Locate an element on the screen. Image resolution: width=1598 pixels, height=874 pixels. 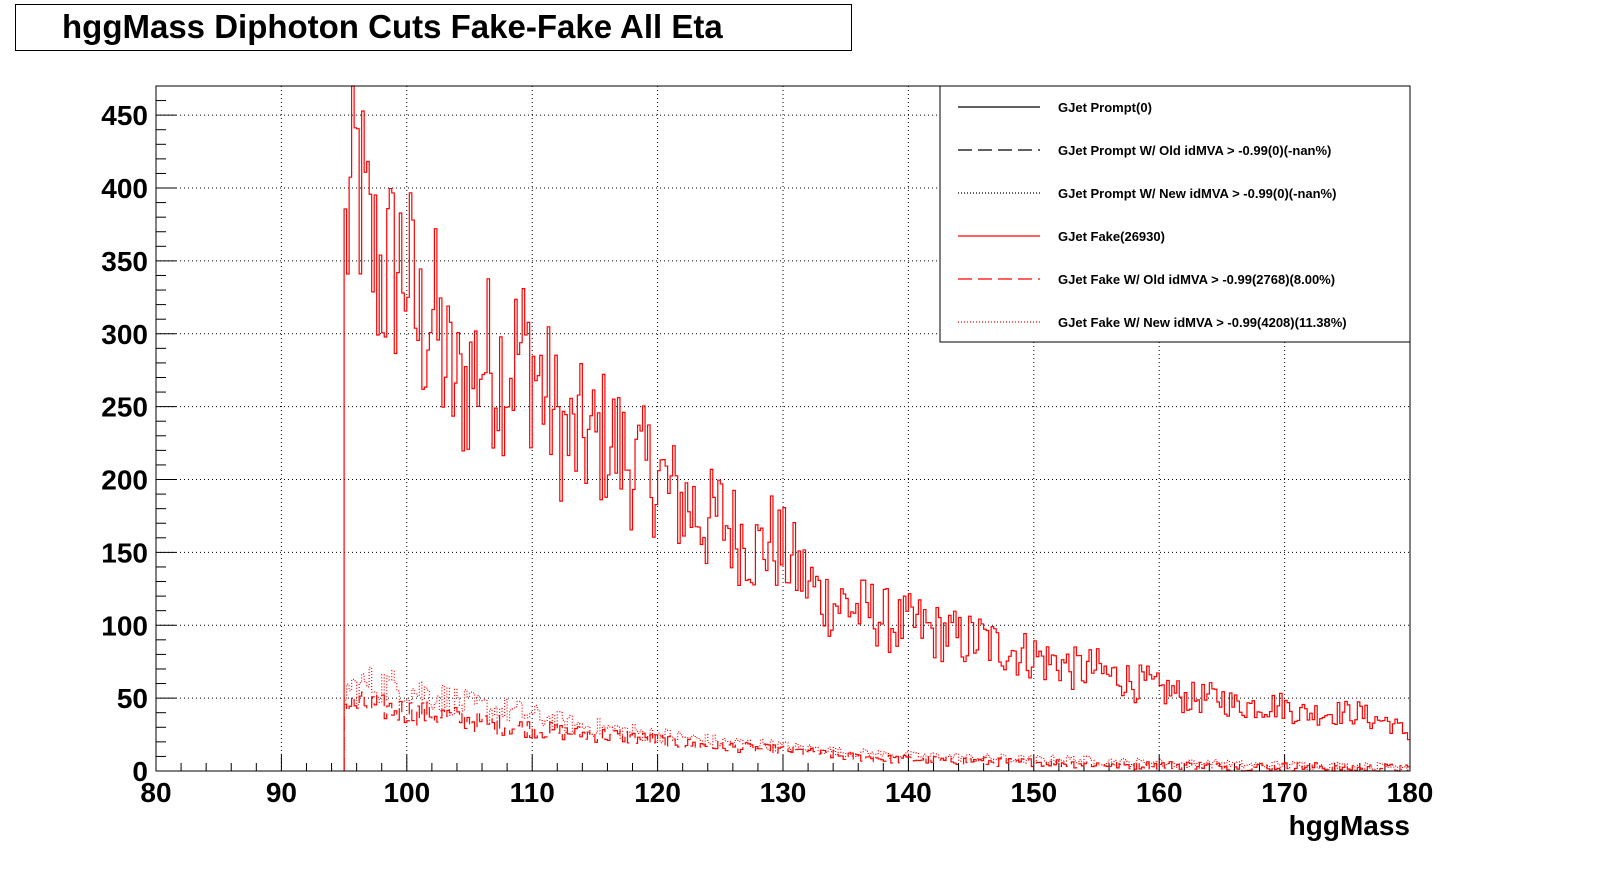
legend-box is located at coordinates (1175, 214).